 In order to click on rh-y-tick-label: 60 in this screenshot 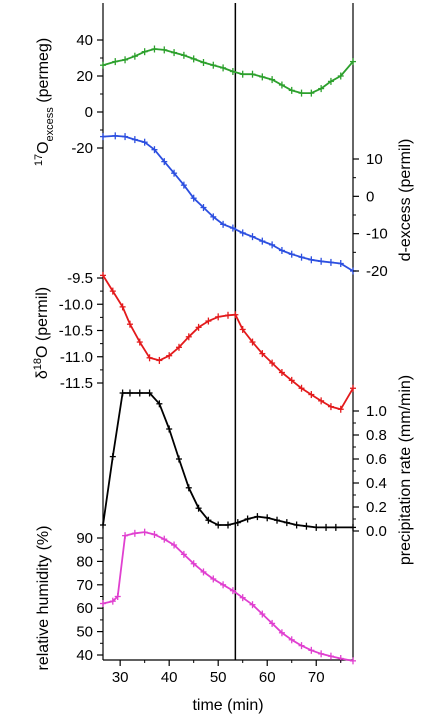, I will do `click(84, 608)`.